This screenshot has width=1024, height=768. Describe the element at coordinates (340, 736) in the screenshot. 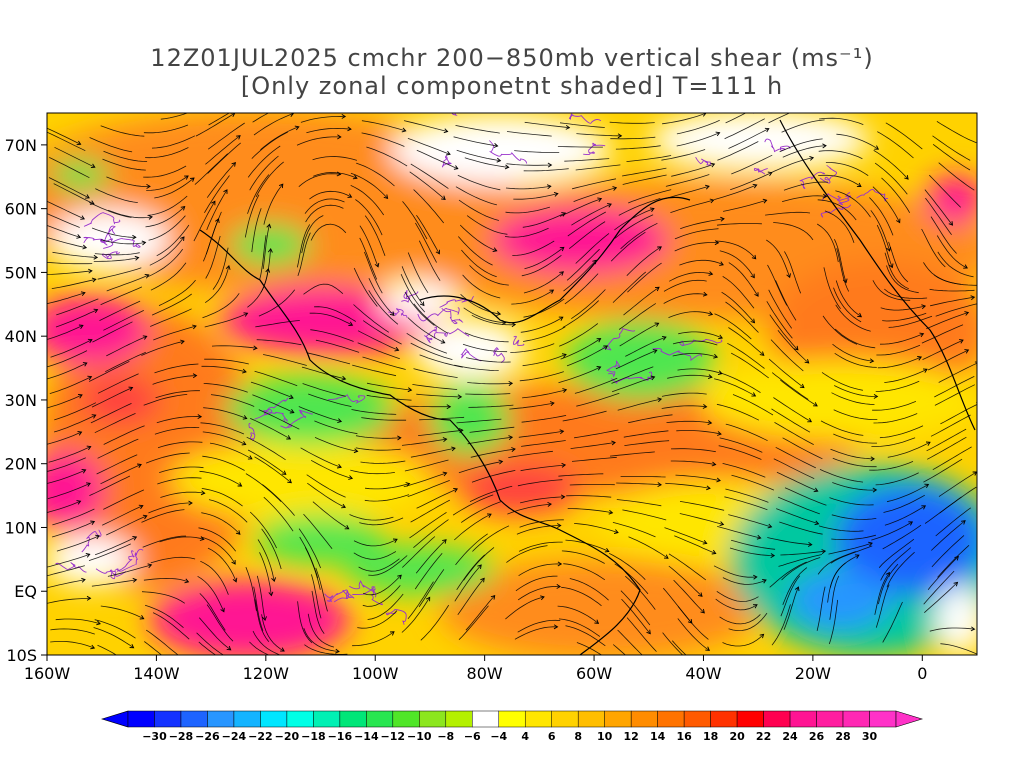

I see `colorbar-label: −16` at that location.